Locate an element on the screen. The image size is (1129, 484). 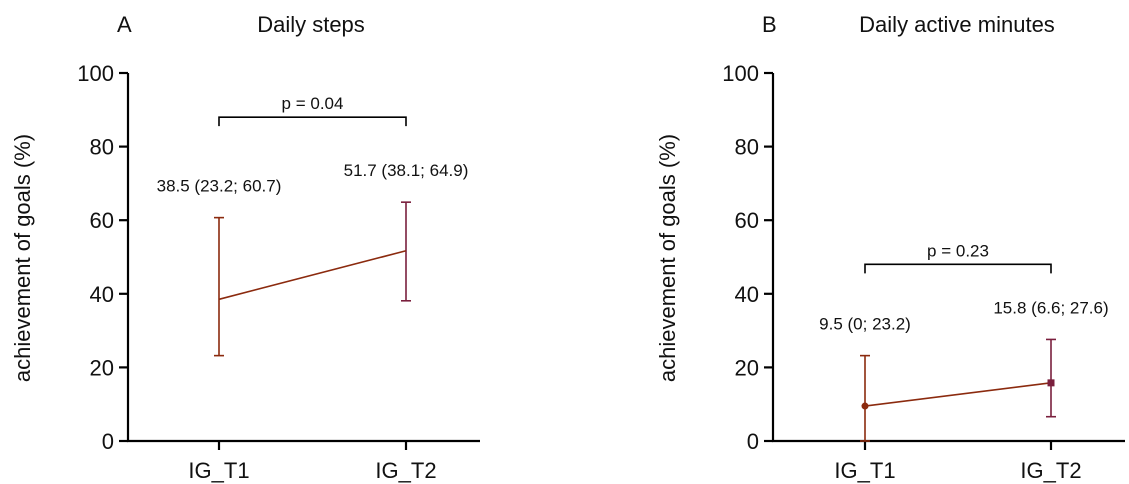
significance-bracket: p = 0.04 is located at coordinates (312, 110).